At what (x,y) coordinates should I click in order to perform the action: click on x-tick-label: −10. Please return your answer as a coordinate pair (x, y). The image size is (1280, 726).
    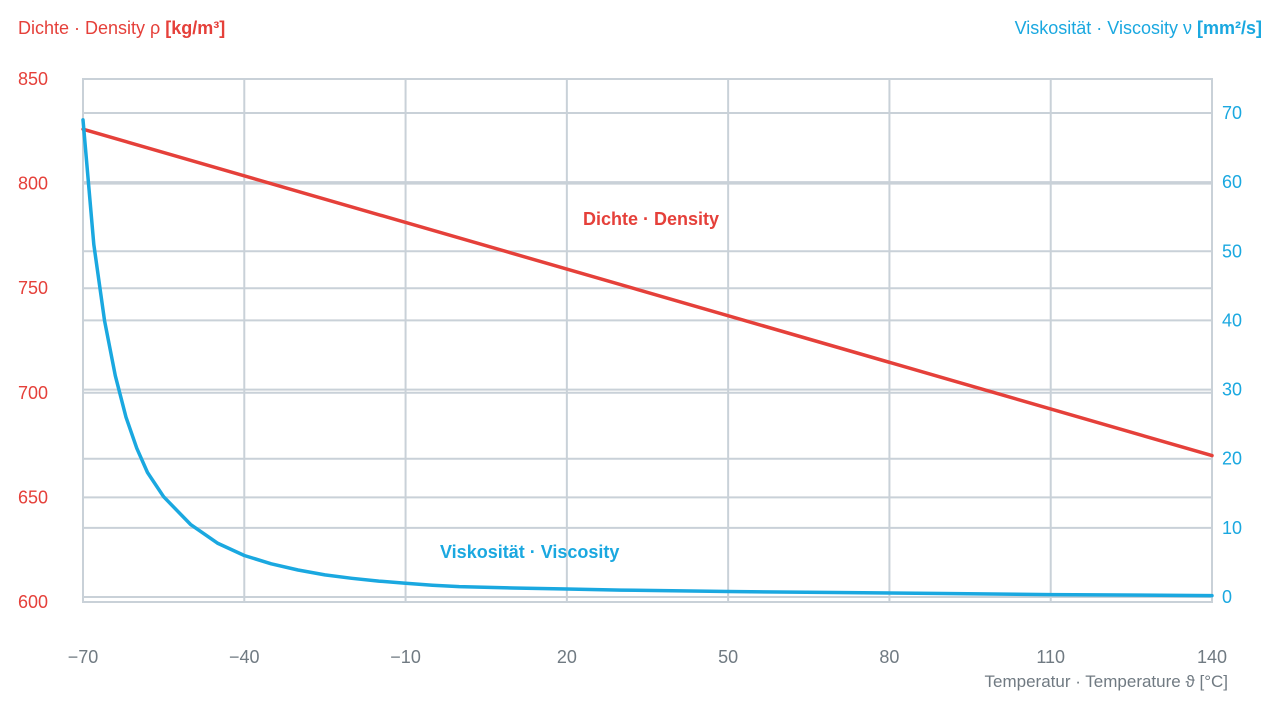
    Looking at the image, I should click on (405, 657).